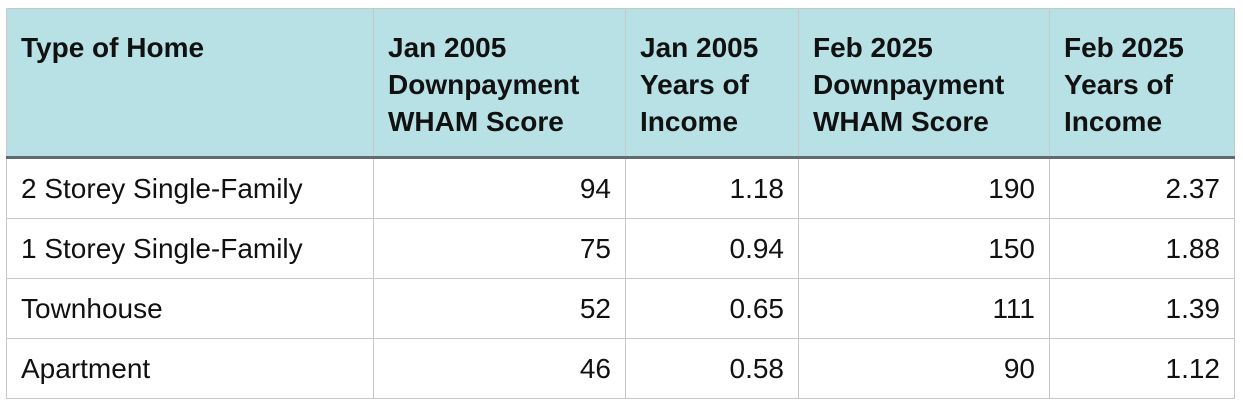 The image size is (1243, 402). I want to click on header-text: Type of Home, so click(113, 47).